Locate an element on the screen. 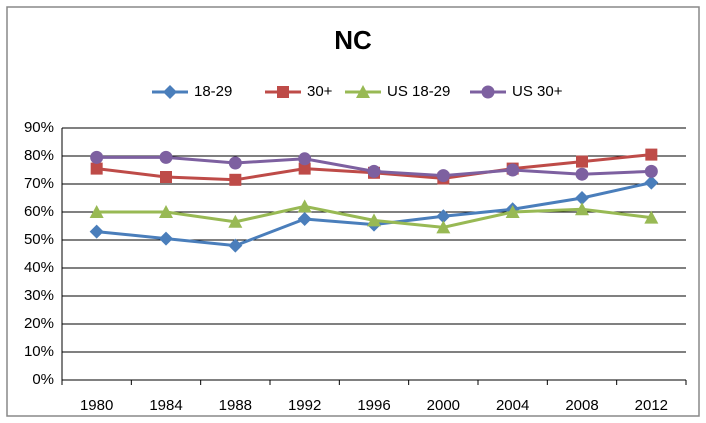 The image size is (706, 423). x-tick-label: 1984 is located at coordinates (165, 405).